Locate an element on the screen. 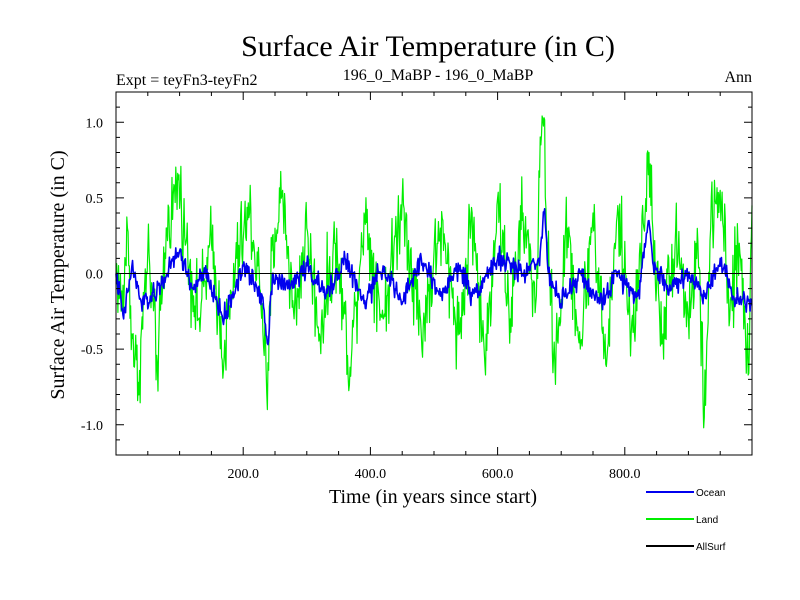 This screenshot has height=600, width=800. legend-label-land: Land is located at coordinates (707, 520).